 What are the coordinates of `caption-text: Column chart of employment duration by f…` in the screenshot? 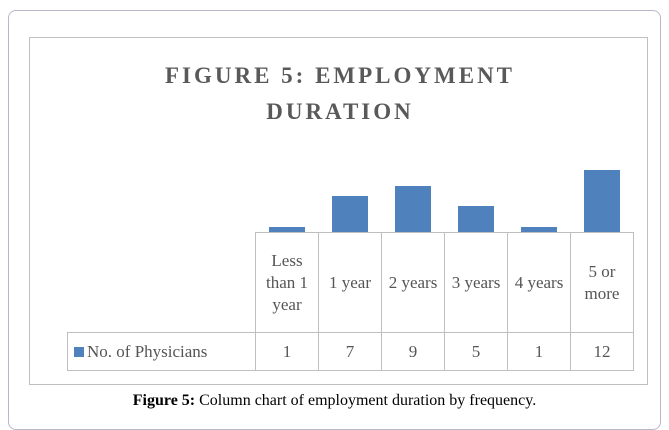 It's located at (368, 400).